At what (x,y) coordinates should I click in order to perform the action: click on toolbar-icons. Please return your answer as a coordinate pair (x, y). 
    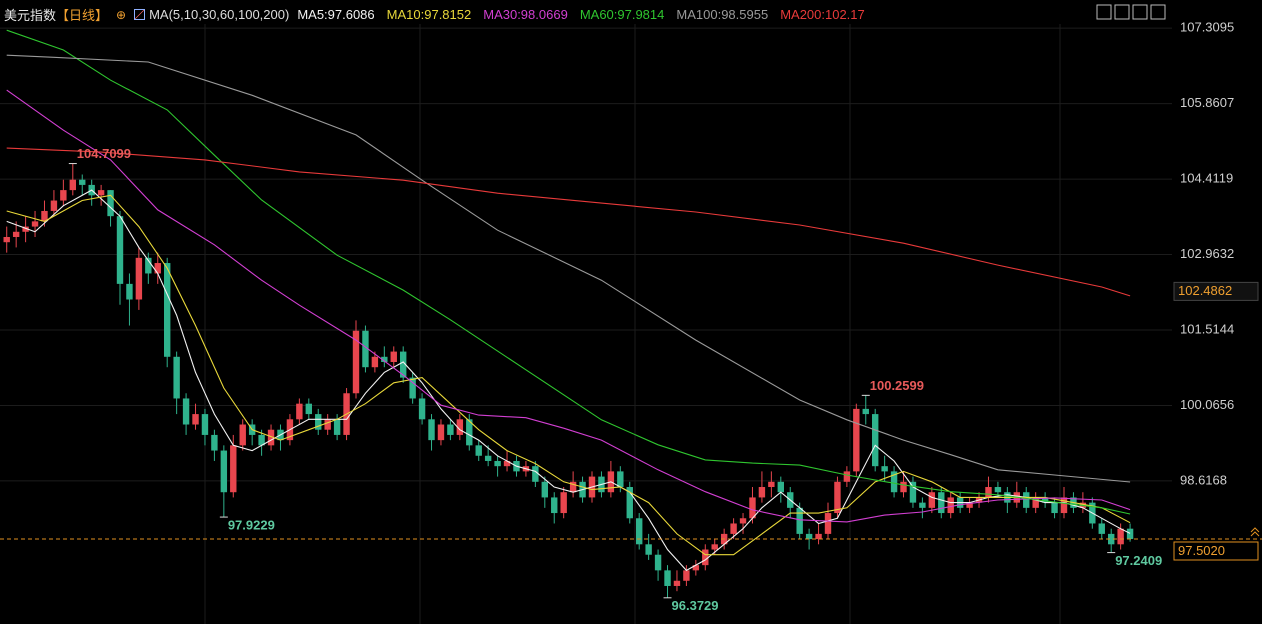
    Looking at the image, I should click on (1131, 12).